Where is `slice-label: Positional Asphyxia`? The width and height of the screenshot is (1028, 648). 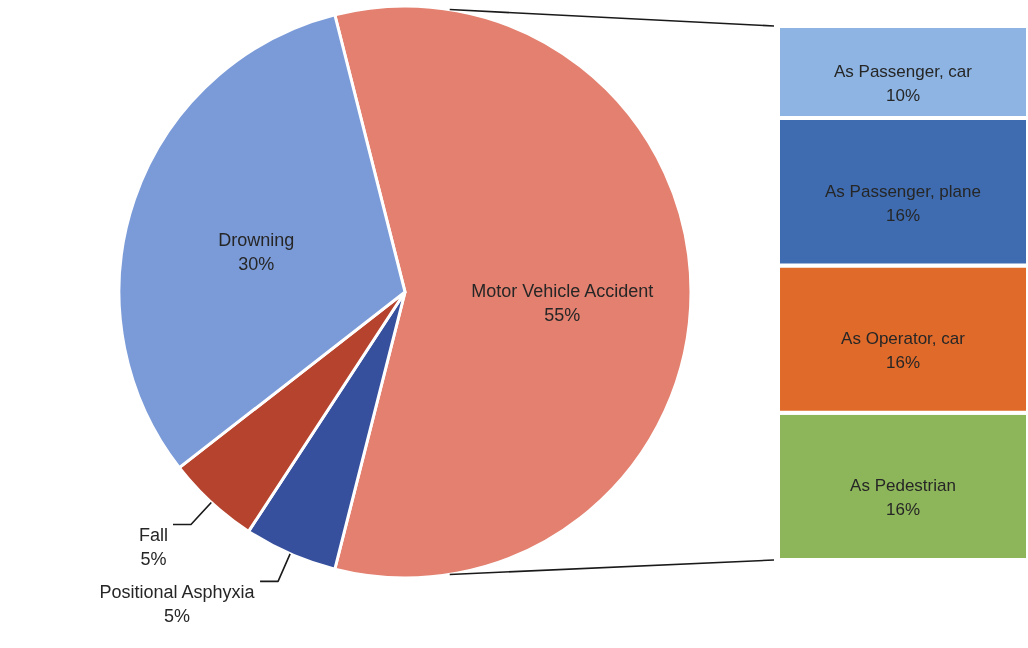
slice-label: Positional Asphyxia is located at coordinates (177, 592).